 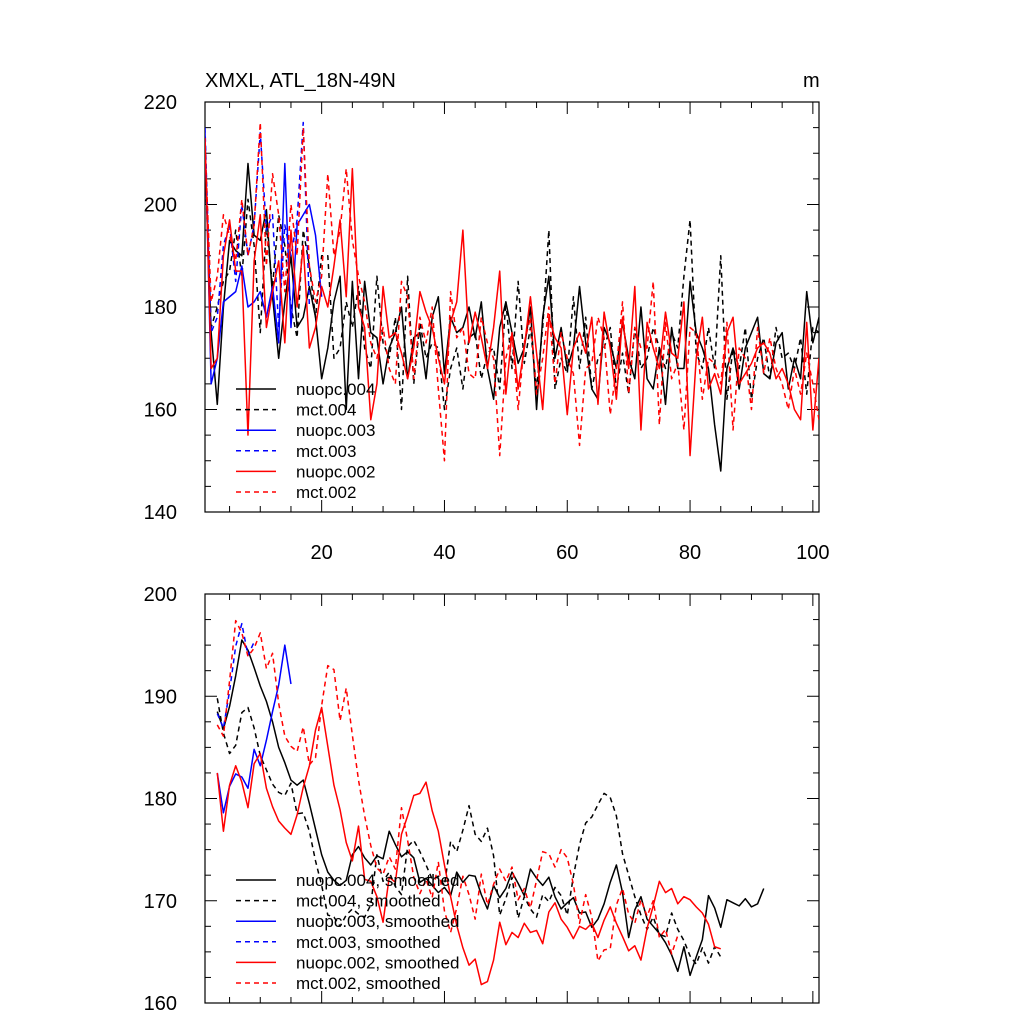 What do you see at coordinates (160, 902) in the screenshot?
I see `y-tick-label: 170` at bounding box center [160, 902].